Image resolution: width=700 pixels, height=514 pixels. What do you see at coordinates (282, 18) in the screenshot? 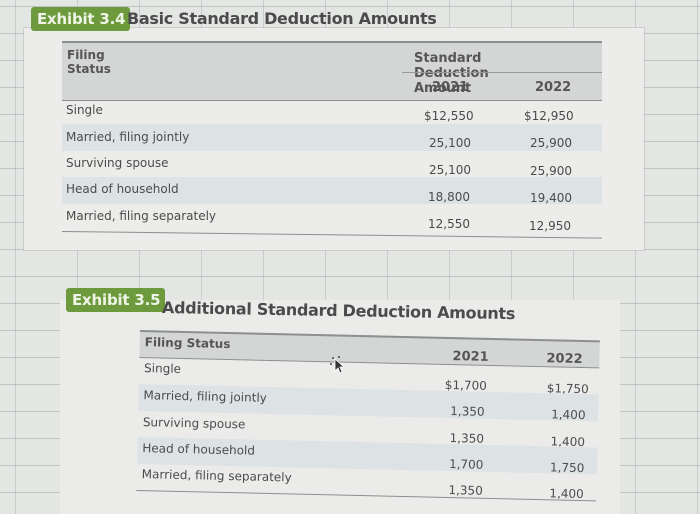
I see `exhibit-3-4-title: Basic Standard Deduction Amounts` at bounding box center [282, 18].